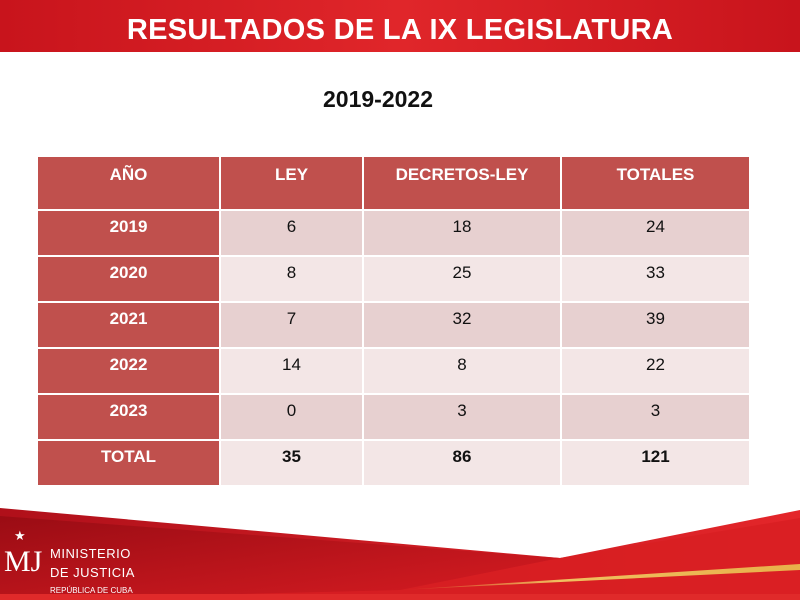 This screenshot has width=800, height=600. What do you see at coordinates (291, 463) in the screenshot?
I see `ley-cell: 35` at bounding box center [291, 463].